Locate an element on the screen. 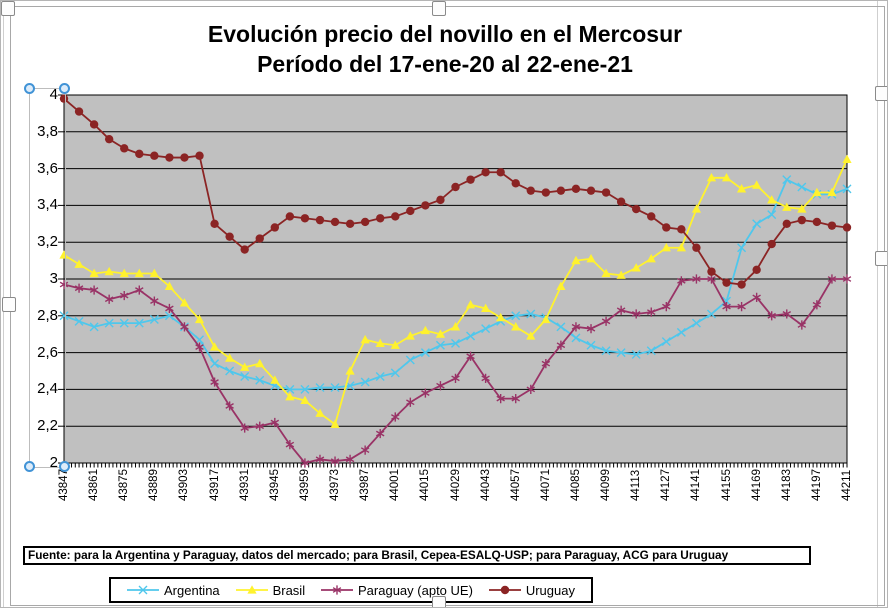 The image size is (888, 608). x-axis-label: 44001 is located at coordinates (395, 485).